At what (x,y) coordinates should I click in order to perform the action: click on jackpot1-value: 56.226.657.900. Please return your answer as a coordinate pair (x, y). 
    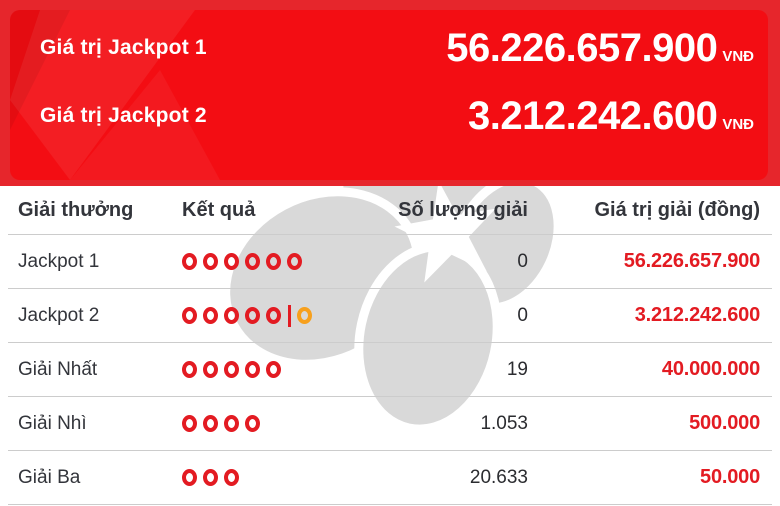
    Looking at the image, I should click on (582, 47).